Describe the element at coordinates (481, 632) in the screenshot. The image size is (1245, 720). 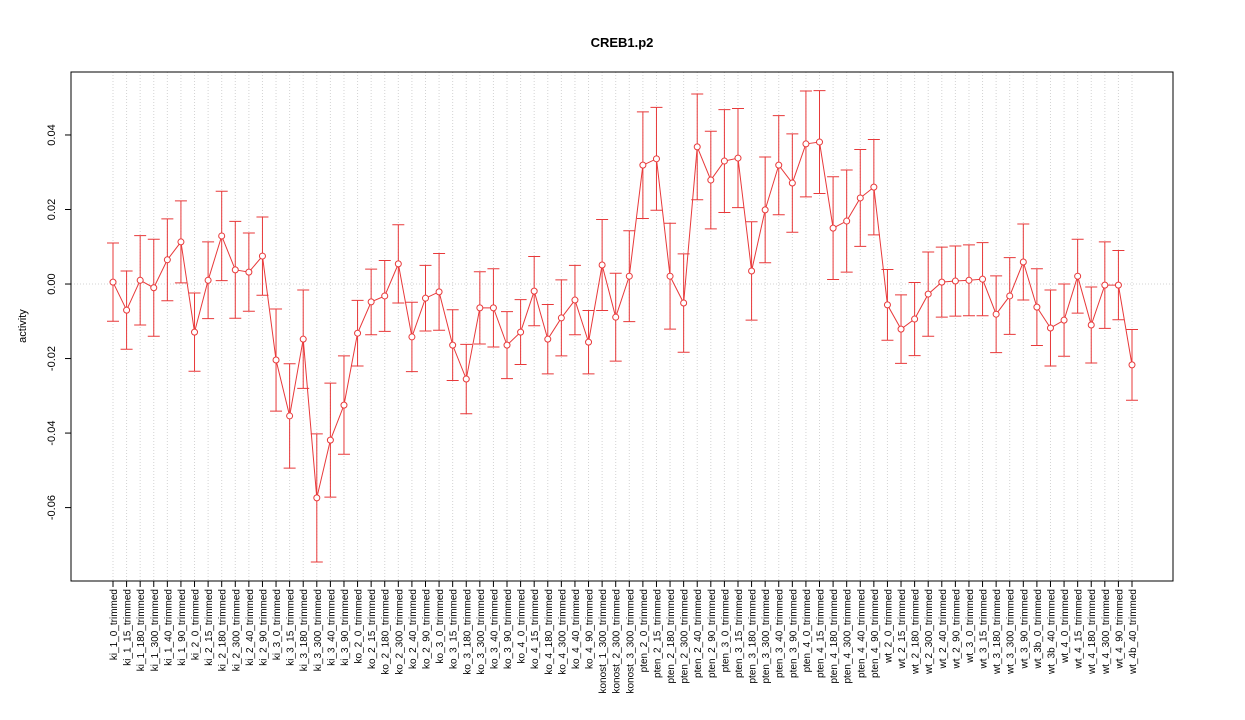
I see `x-tick-label: ko_3_300_trimmed` at that location.